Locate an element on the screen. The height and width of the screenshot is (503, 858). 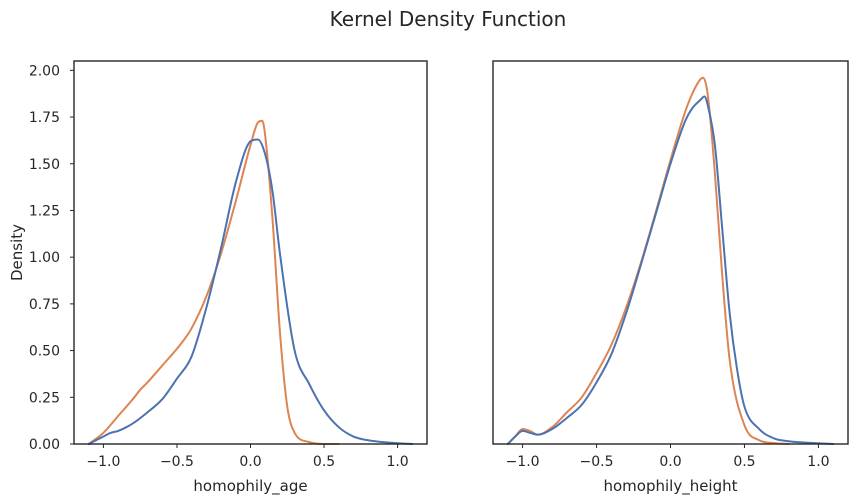
x-axis-label: homophily_age is located at coordinates (250, 486).